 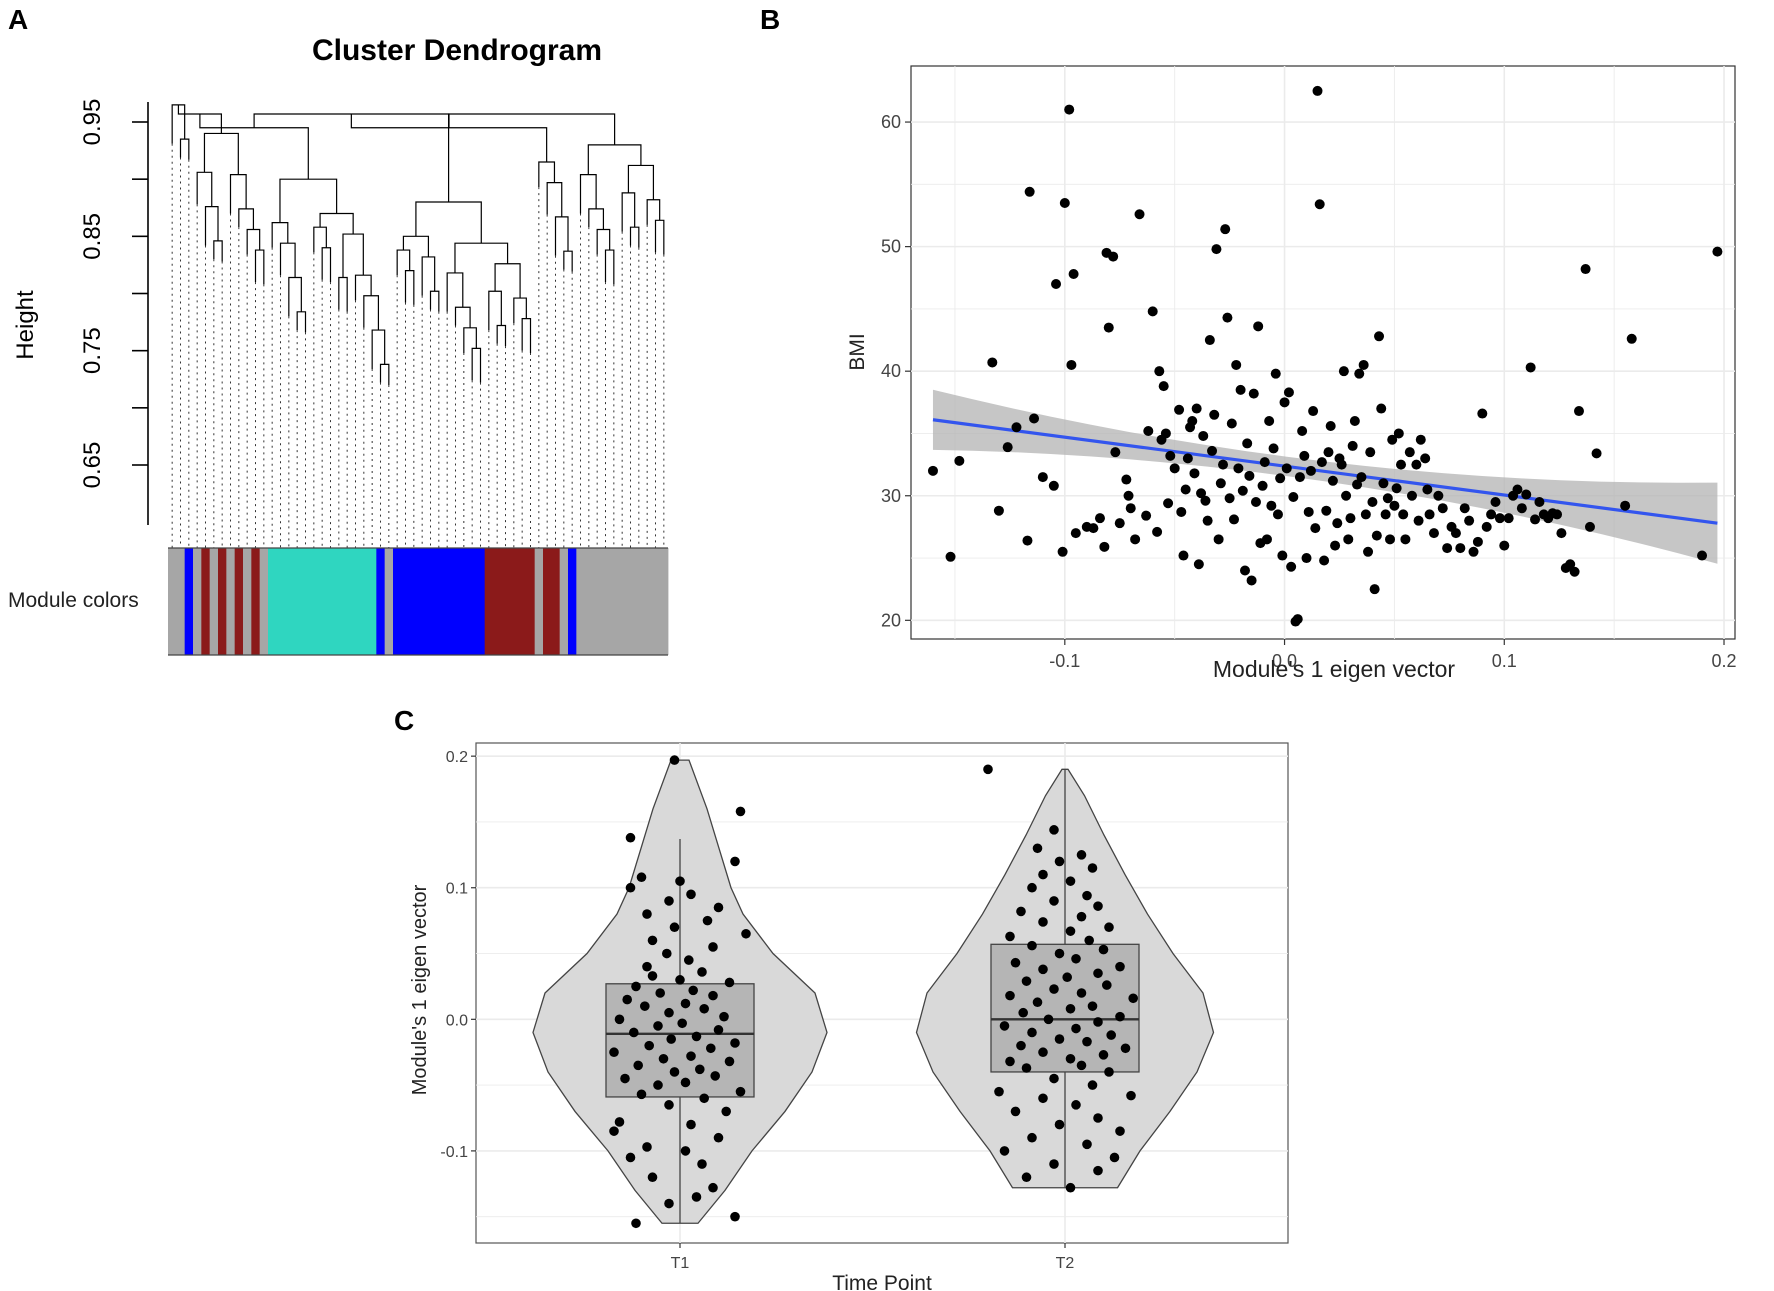 What do you see at coordinates (1334, 669) in the screenshot?
I see `scatter-xlabel: Module's 1 eigen vector` at bounding box center [1334, 669].